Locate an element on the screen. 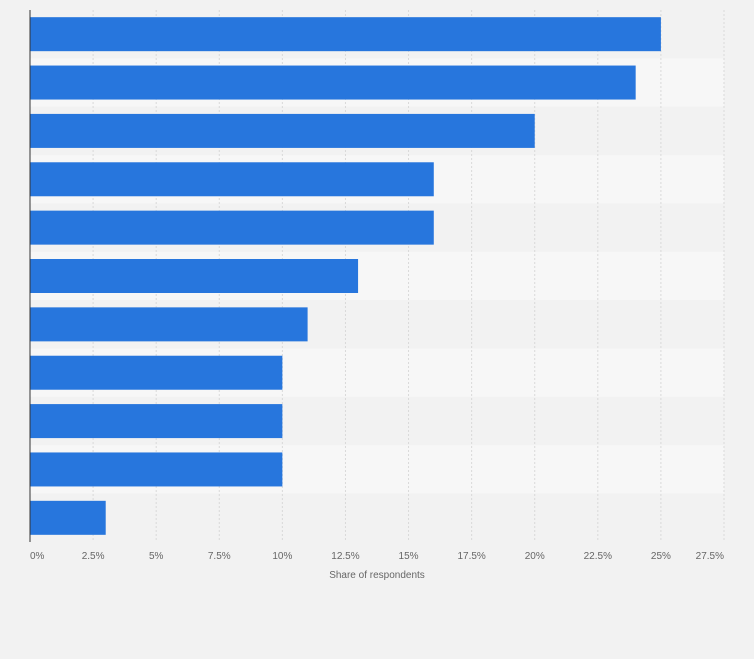 The image size is (754, 659). x-tick-label: 27.5% is located at coordinates (710, 556).